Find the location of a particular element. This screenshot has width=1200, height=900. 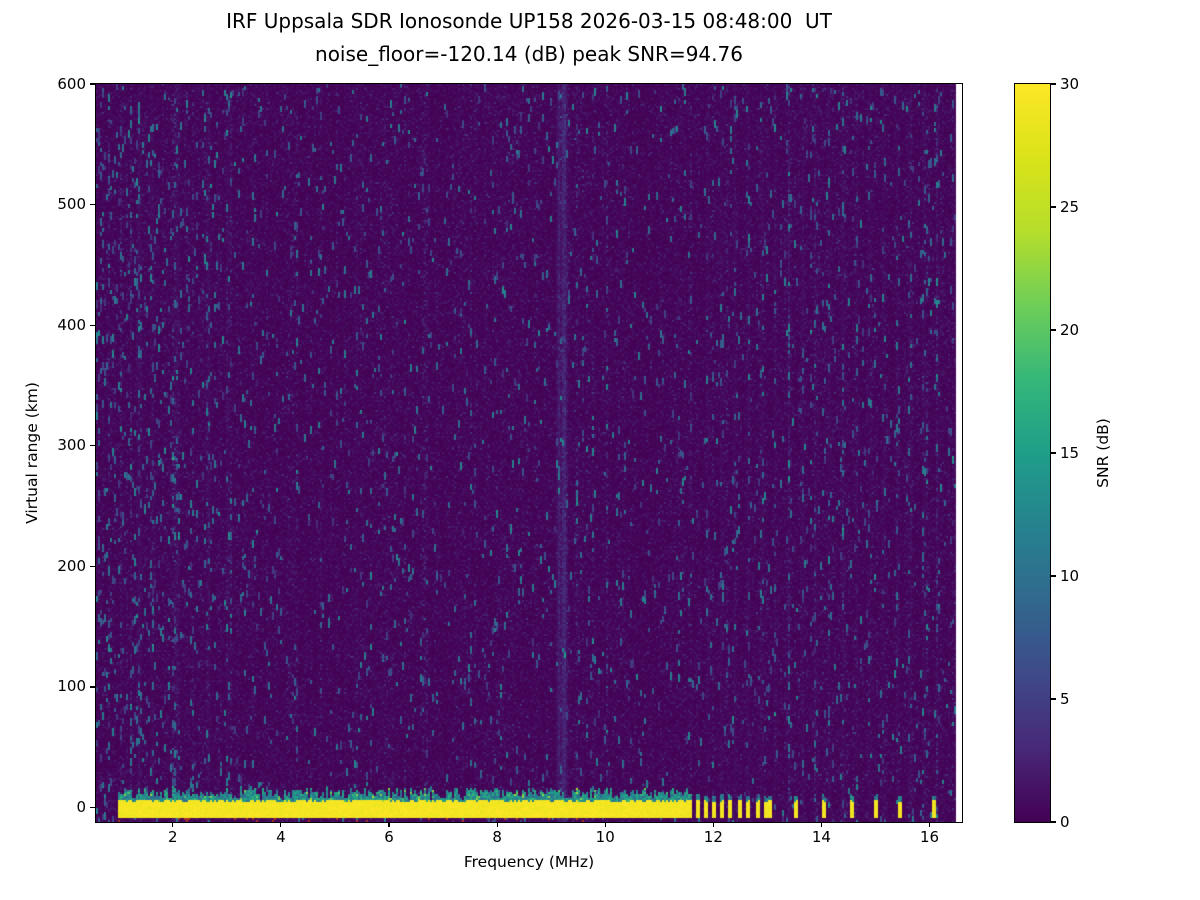

colorbar-tick-label: 15 is located at coordinates (1070, 452).